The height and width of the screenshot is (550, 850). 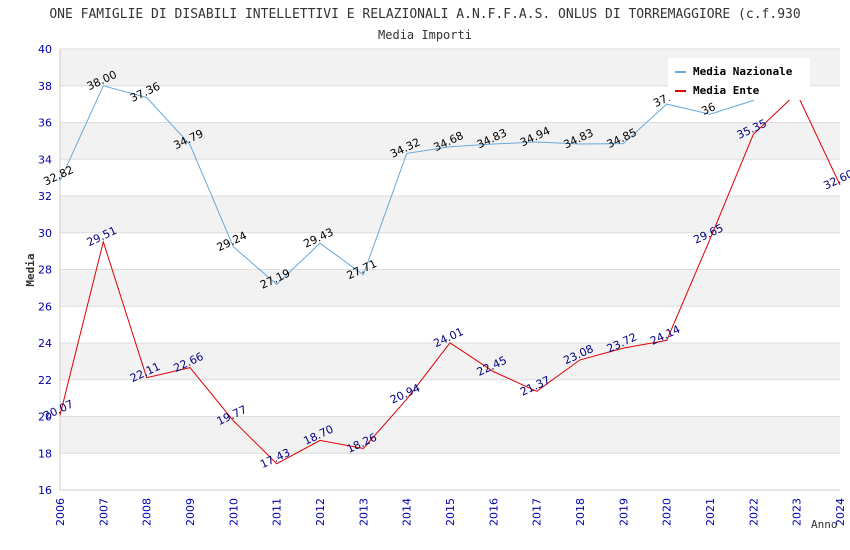 I want to click on legend-box, so click(x=739, y=79).